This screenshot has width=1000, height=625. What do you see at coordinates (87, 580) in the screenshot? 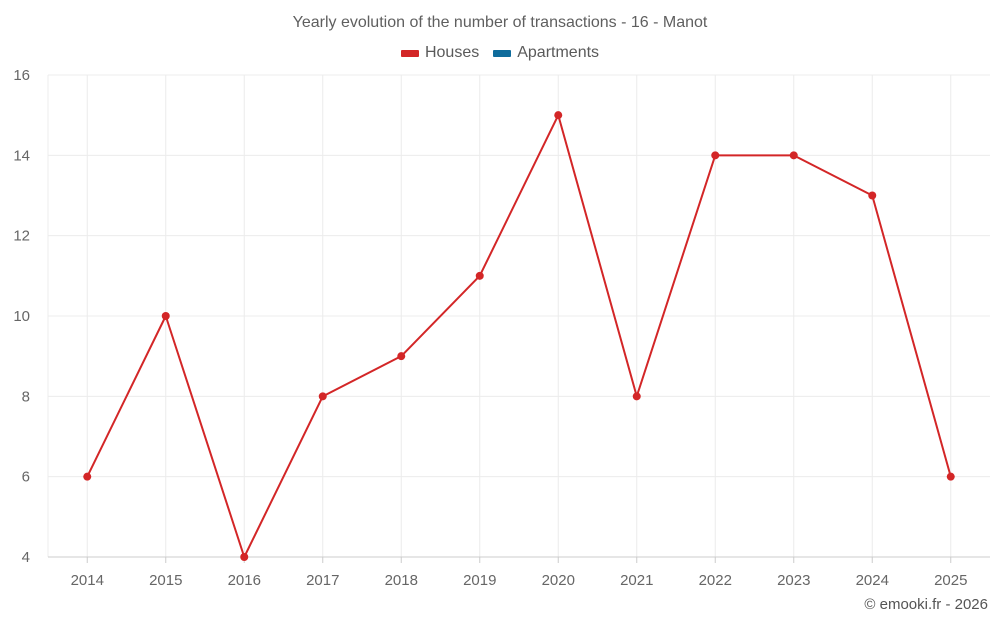
I see `x-tick-label: 2014` at bounding box center [87, 580].